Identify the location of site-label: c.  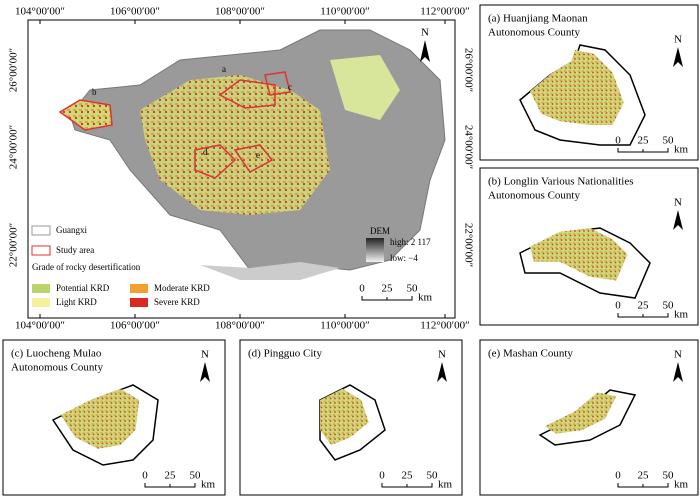
(290, 87).